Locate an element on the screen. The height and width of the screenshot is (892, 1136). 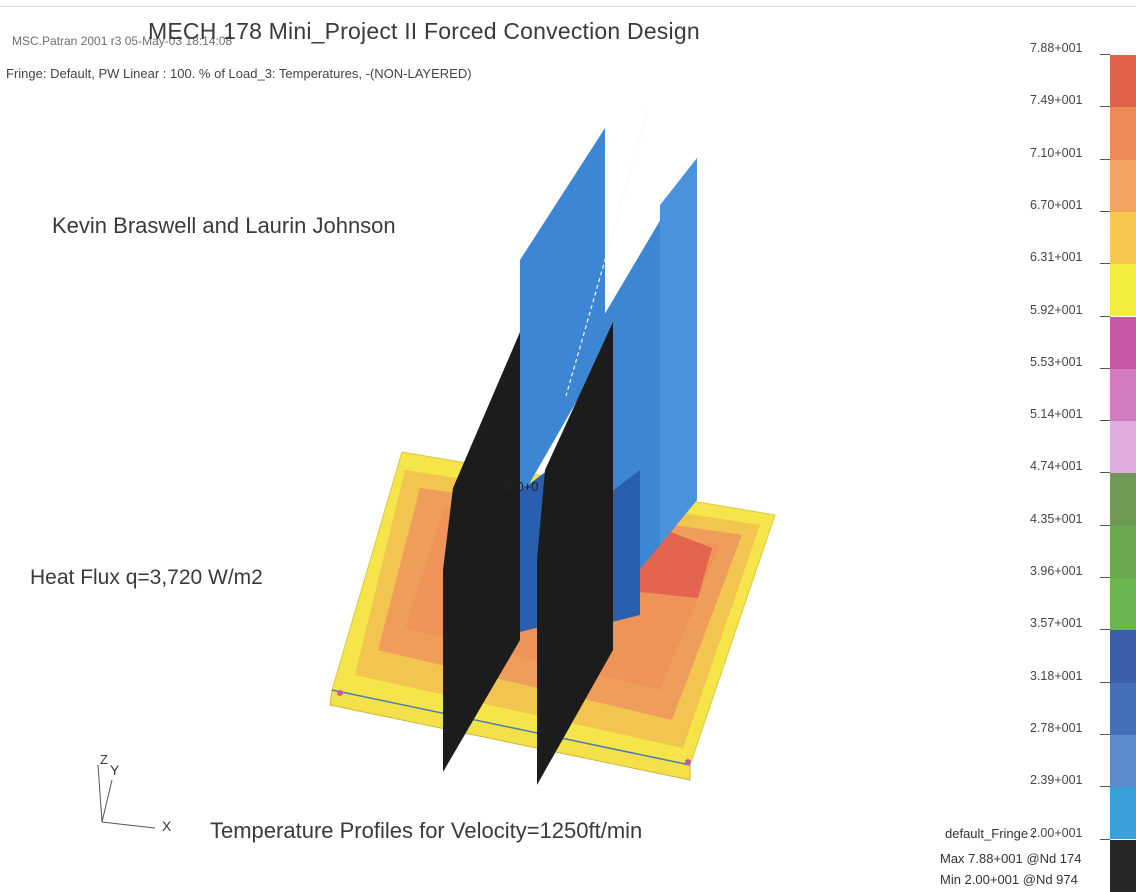
legend-max-line: Max 7.88+001 @Nd 174 is located at coordinates (1011, 858).